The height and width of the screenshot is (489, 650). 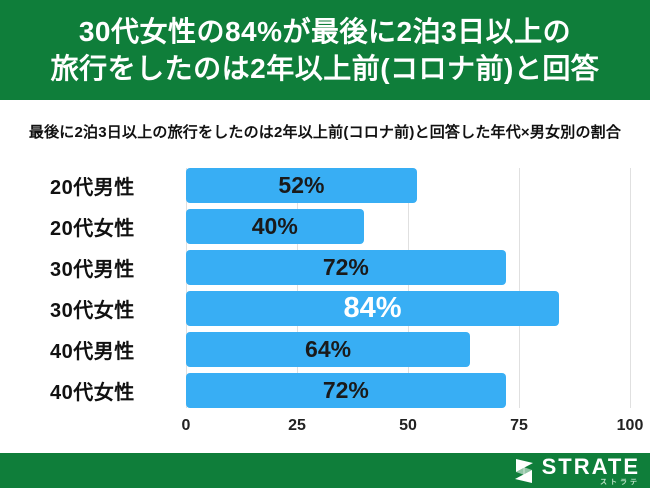 I want to click on category-label: 40代男性, so click(x=92, y=352).